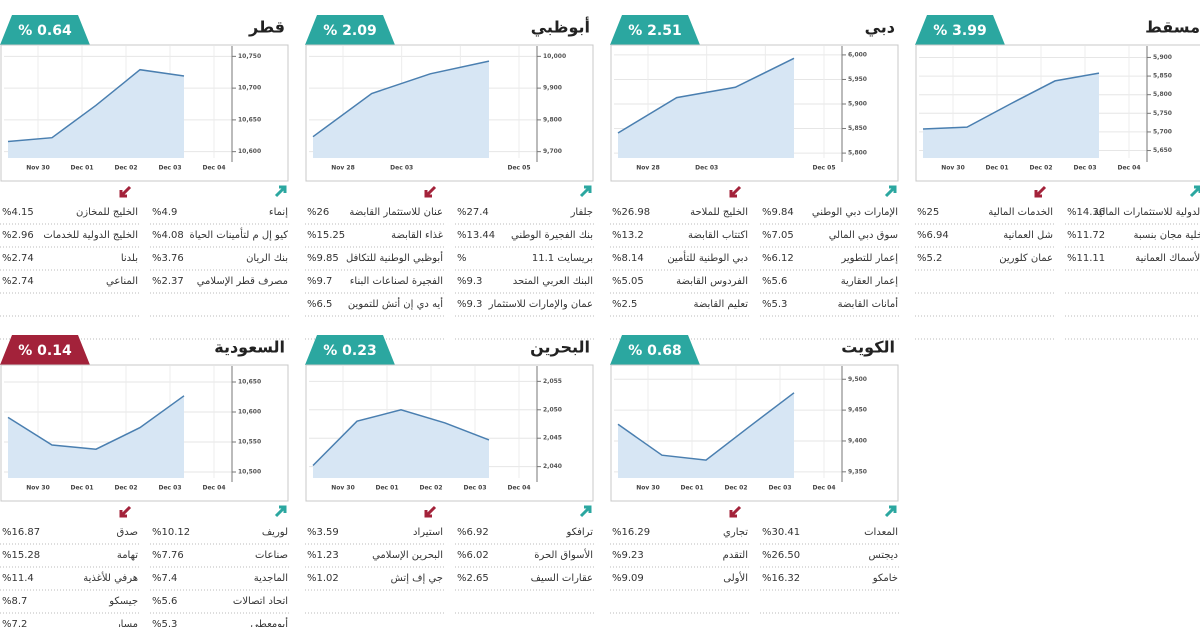 The height and width of the screenshot is (627, 1200). I want to click on stock-name: جيسكو, so click(123, 601).